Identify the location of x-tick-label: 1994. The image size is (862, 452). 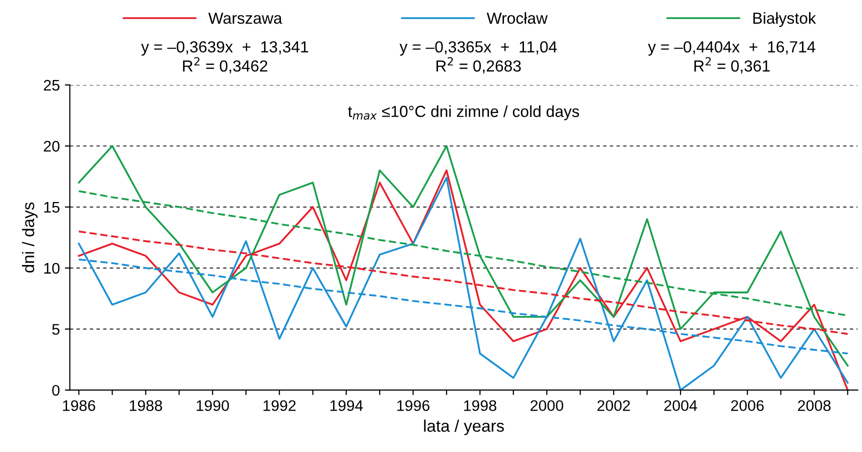
(346, 406).